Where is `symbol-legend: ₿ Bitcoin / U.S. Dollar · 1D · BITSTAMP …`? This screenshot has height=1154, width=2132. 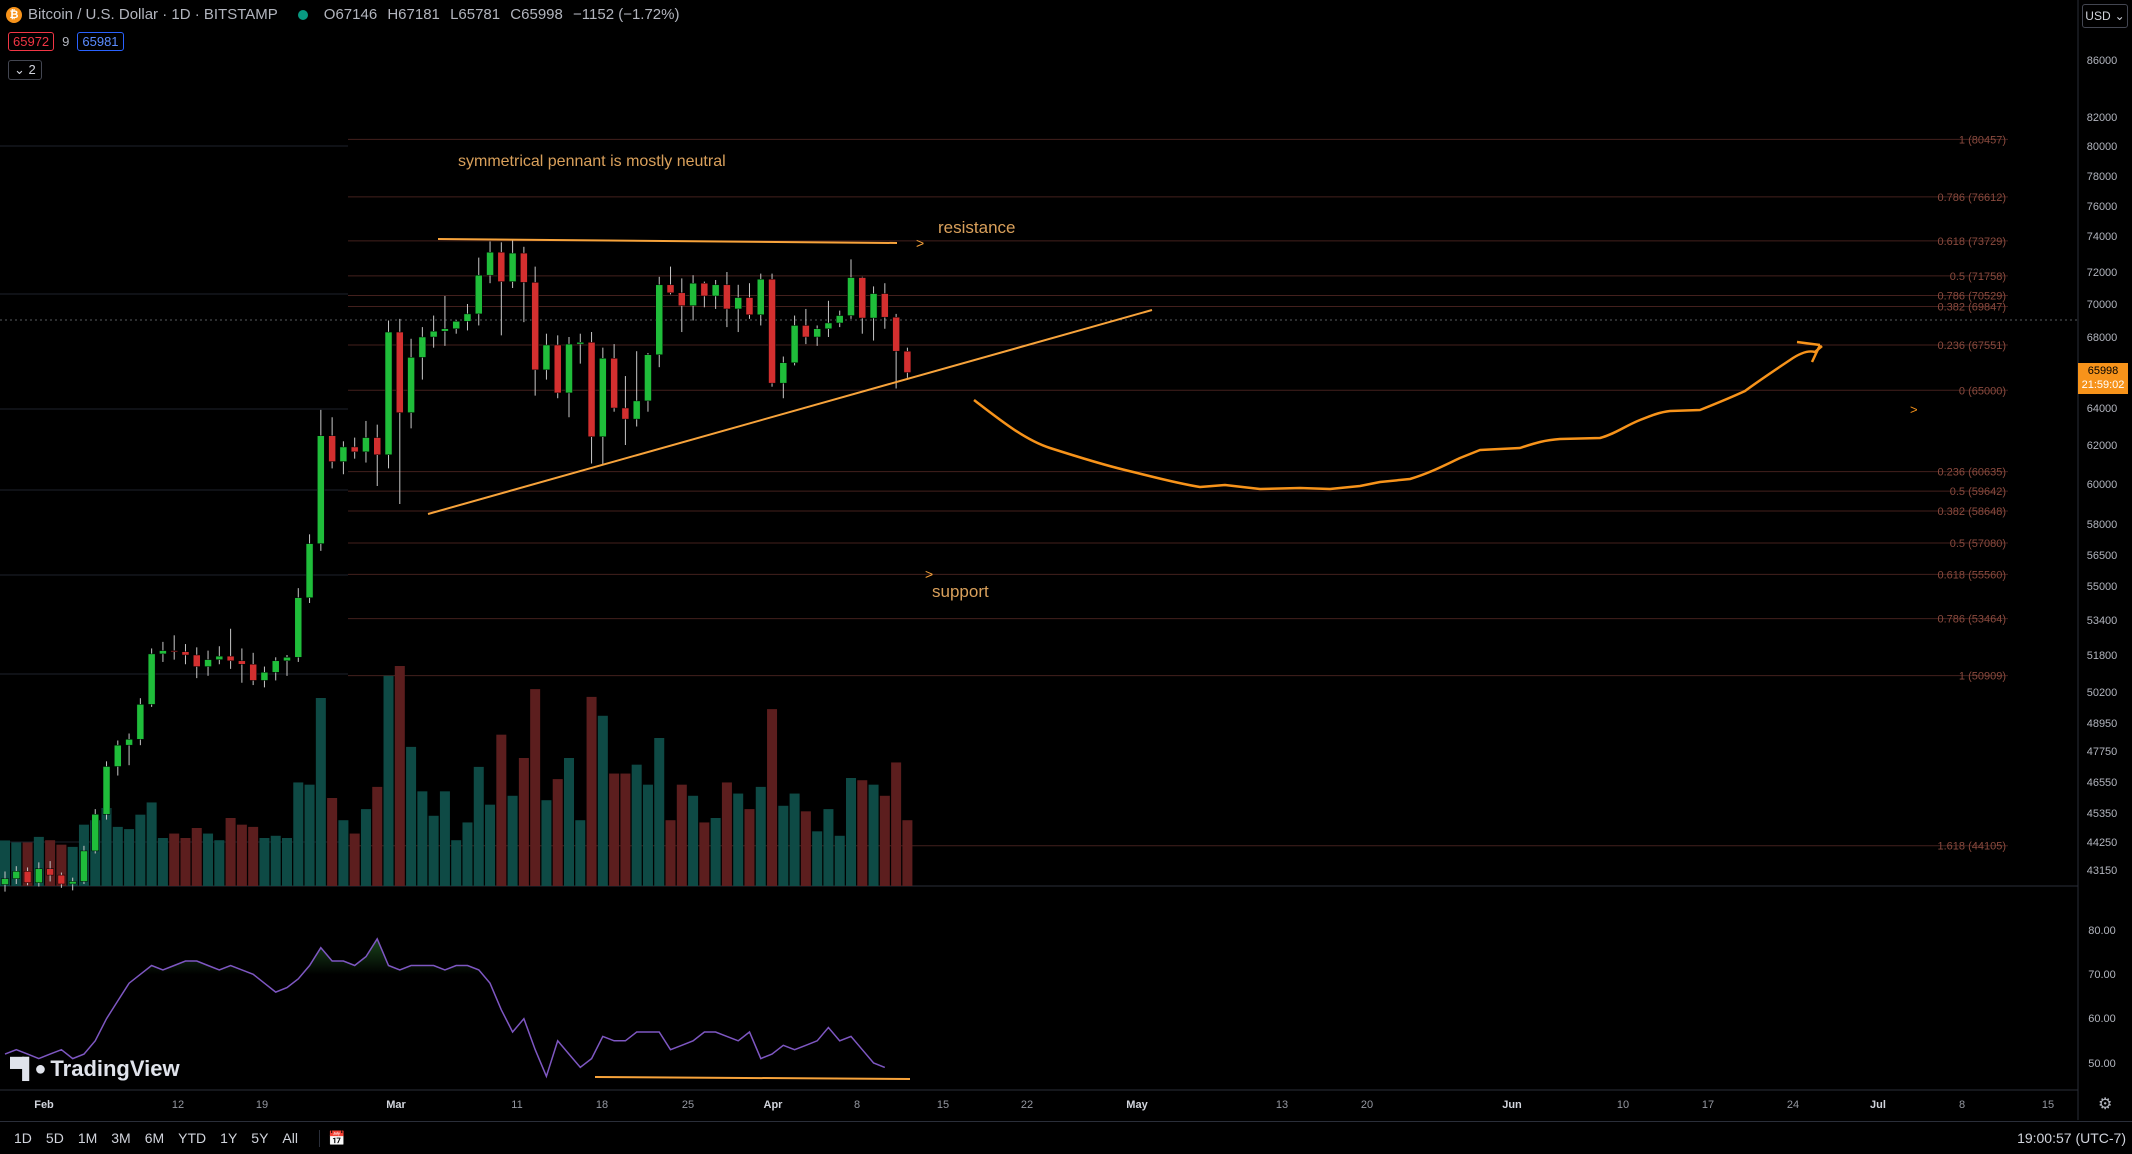
symbol-legend: ₿ Bitcoin / U.S. Dollar · 1D · BITSTAMP … is located at coordinates (345, 14).